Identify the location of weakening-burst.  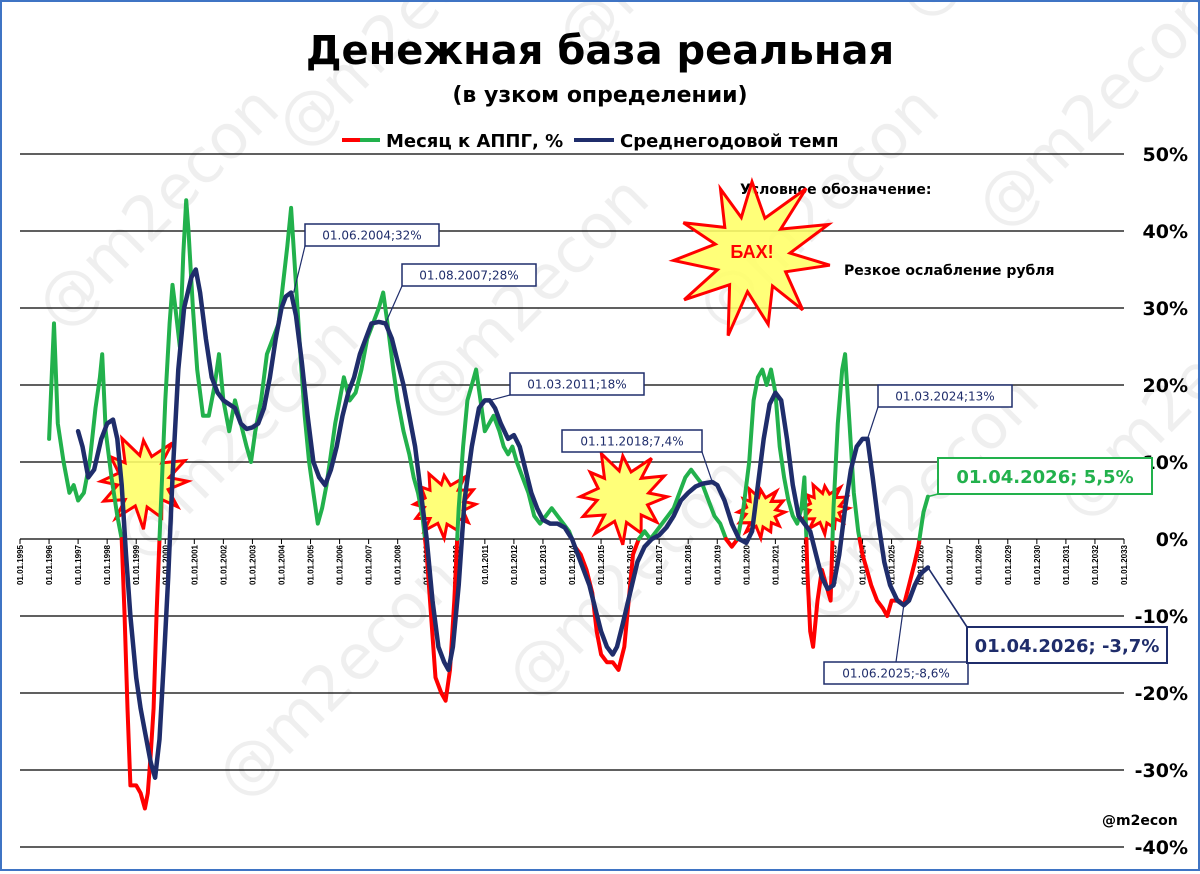
(624, 497).